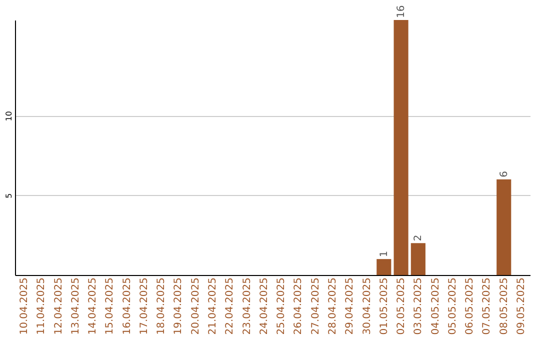 This screenshot has width=540, height=340. Describe the element at coordinates (247, 306) in the screenshot. I see `x-tick-label: 23.04.2025` at that location.